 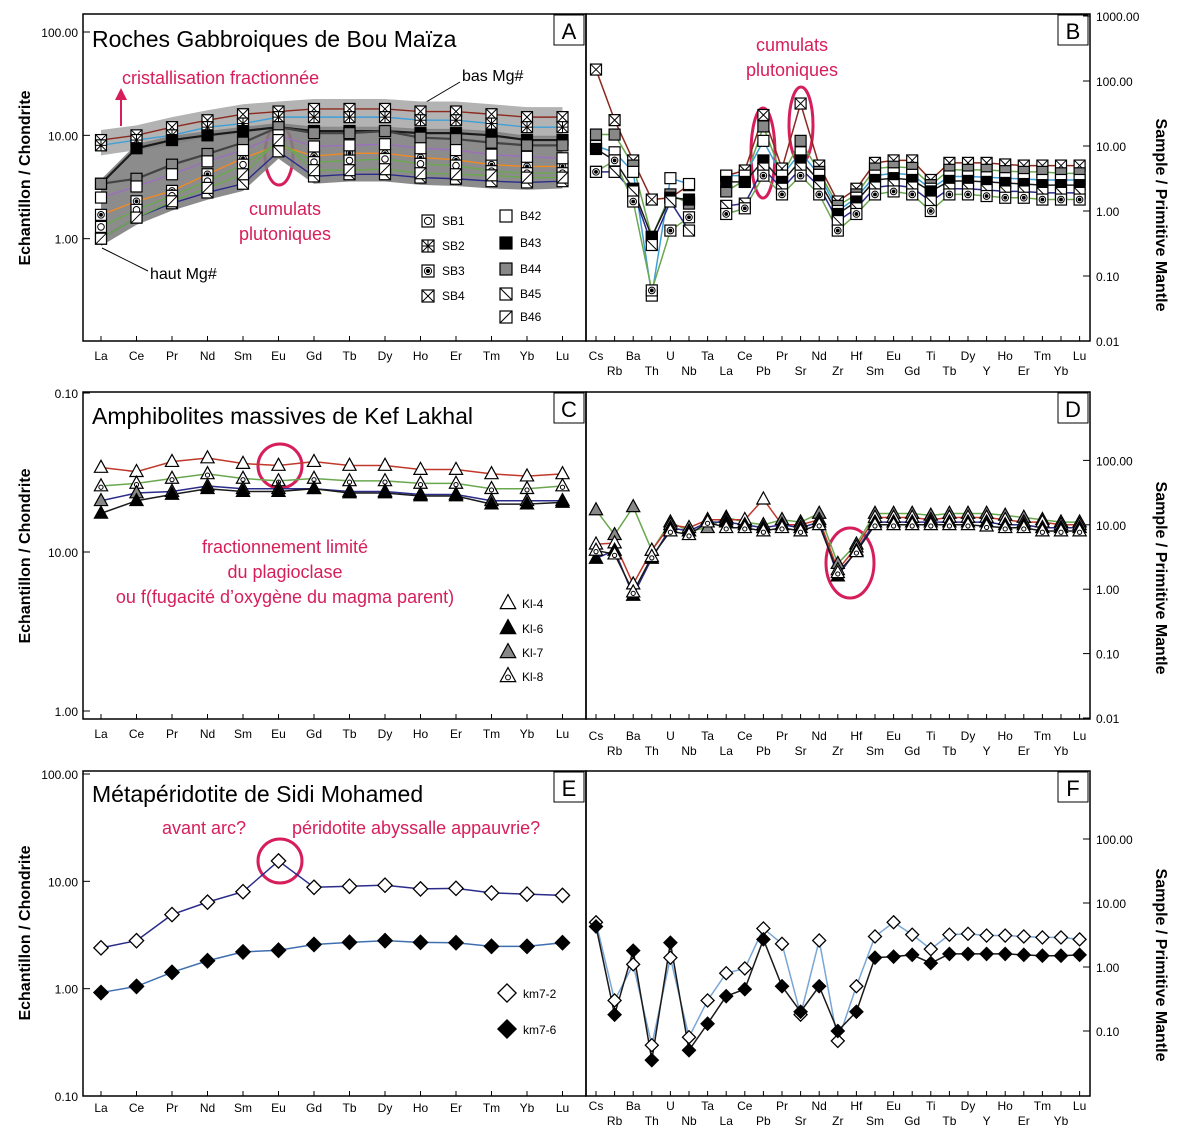 I want to click on panel-letter-B: B, so click(x=1073, y=31).